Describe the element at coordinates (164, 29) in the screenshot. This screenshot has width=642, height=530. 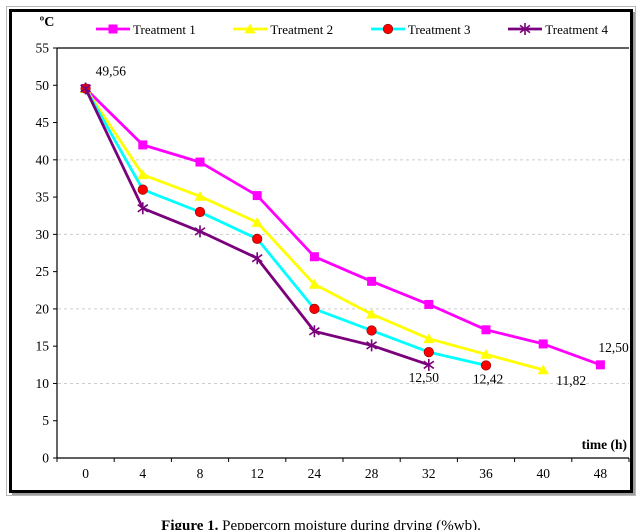
I see `legend-label: Treatment 1` at that location.